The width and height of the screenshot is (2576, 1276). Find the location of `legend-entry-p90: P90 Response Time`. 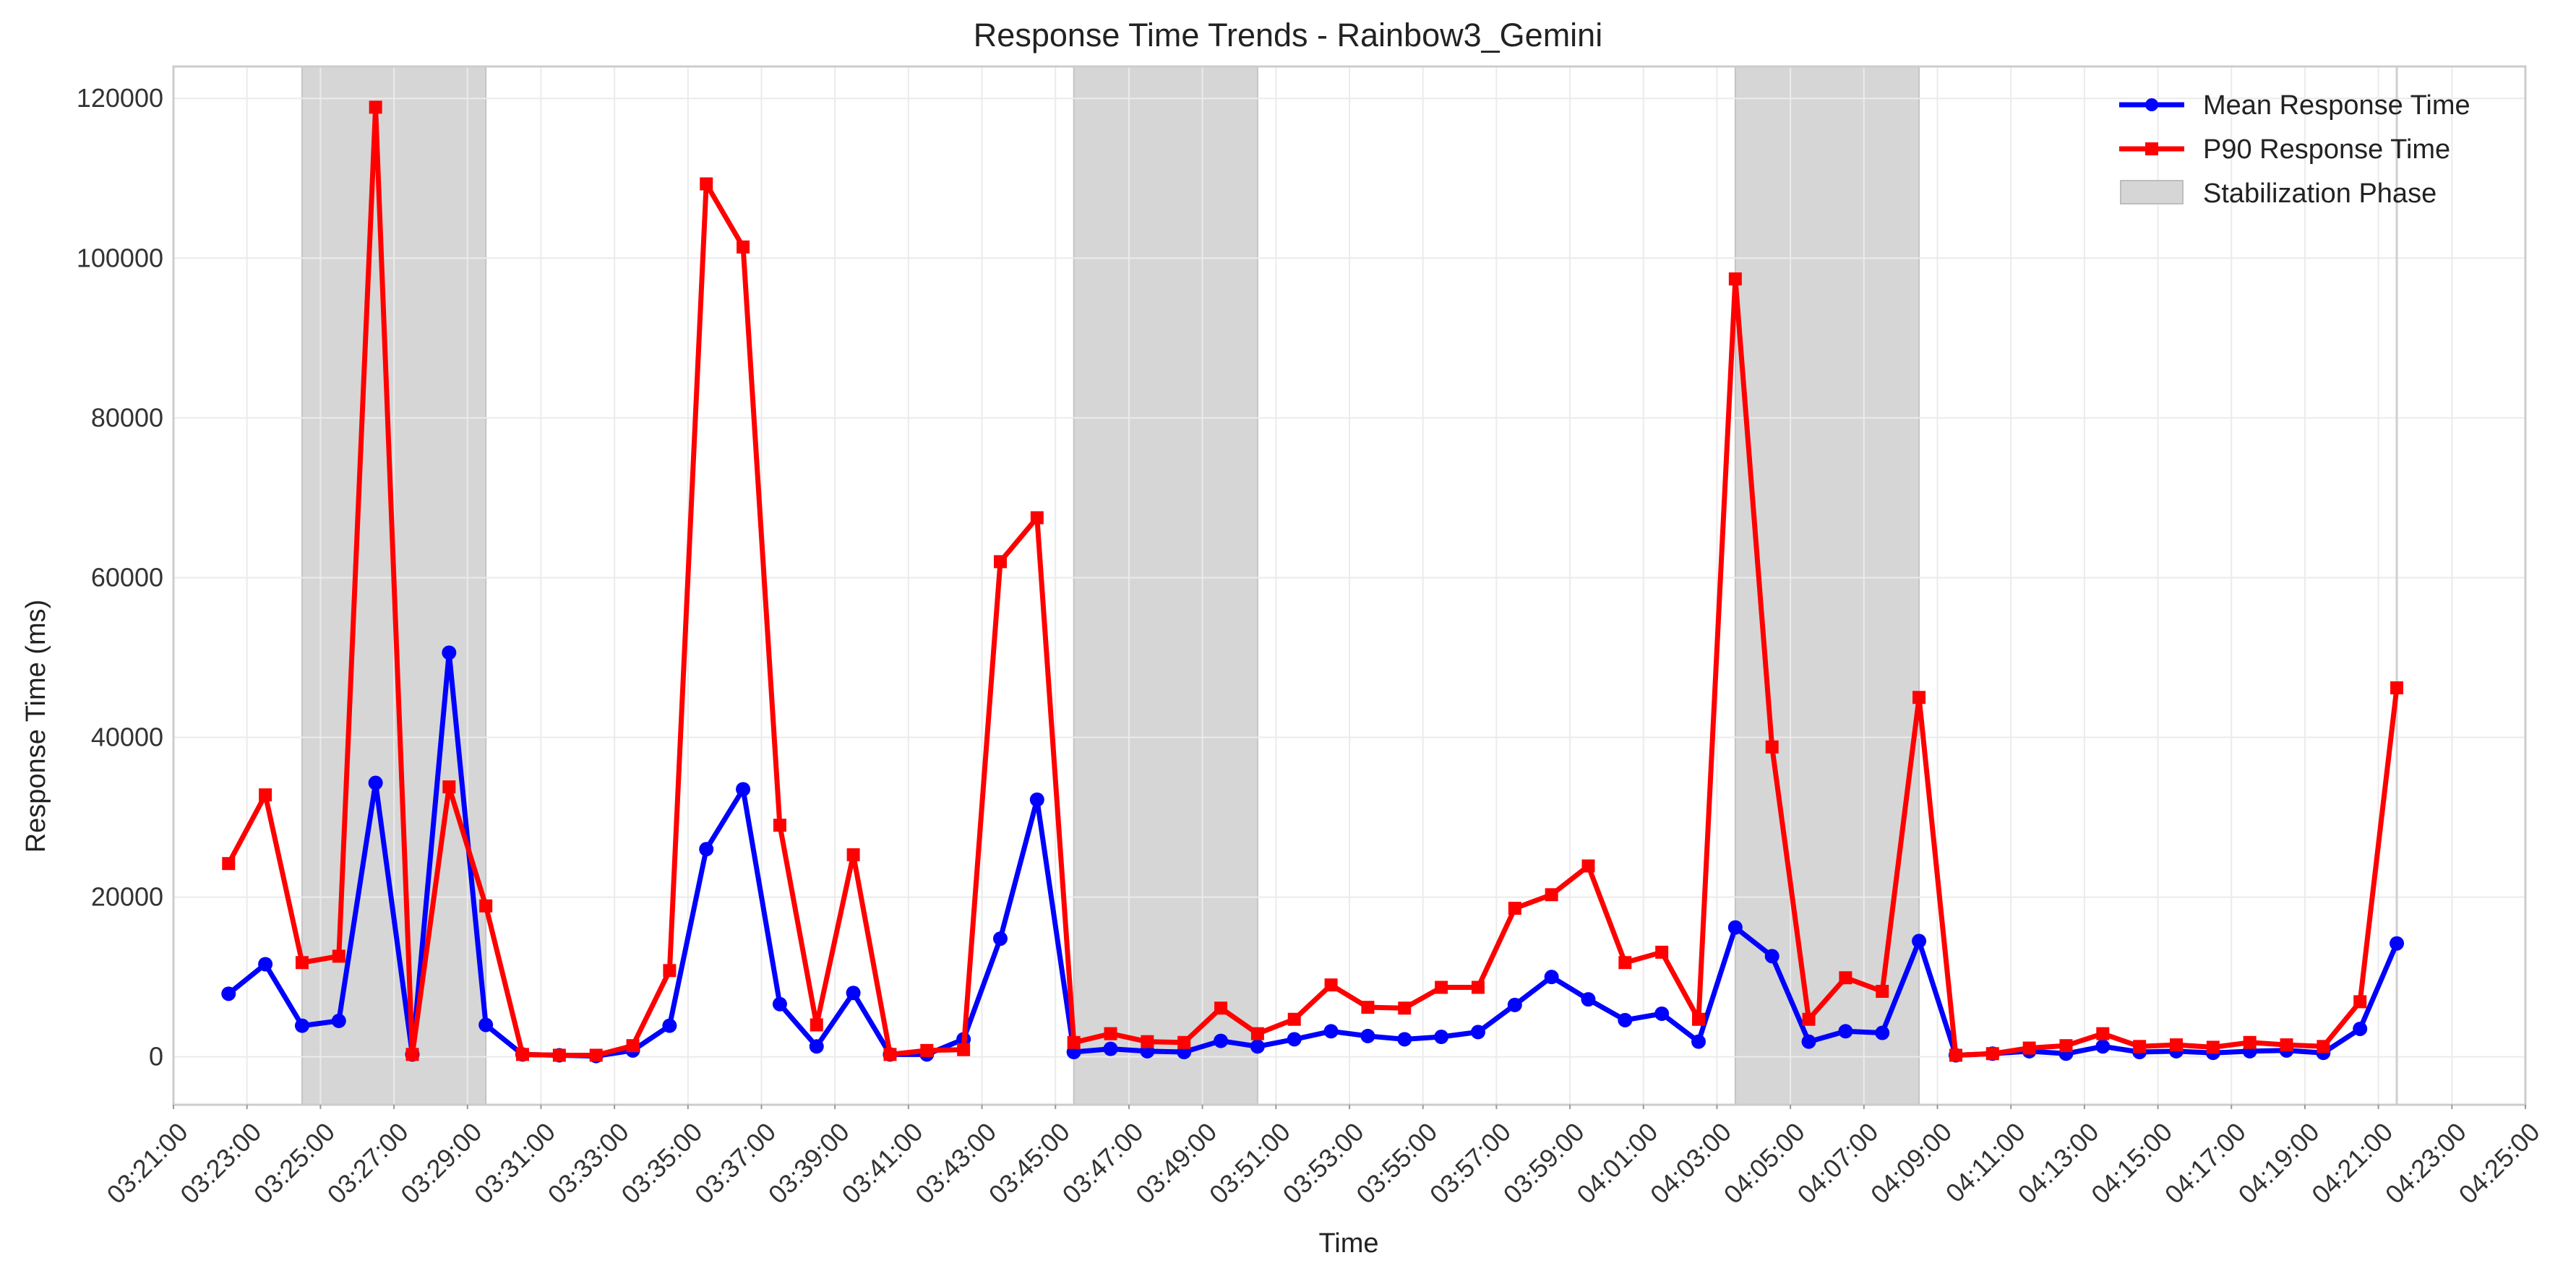

legend-entry-p90: P90 Response Time is located at coordinates (2285, 149).